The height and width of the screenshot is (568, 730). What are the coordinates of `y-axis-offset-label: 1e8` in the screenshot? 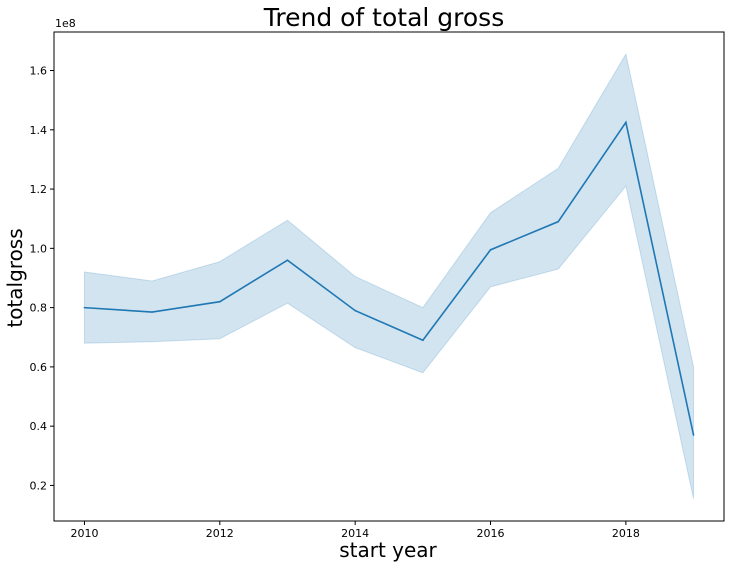 It's located at (65, 23).